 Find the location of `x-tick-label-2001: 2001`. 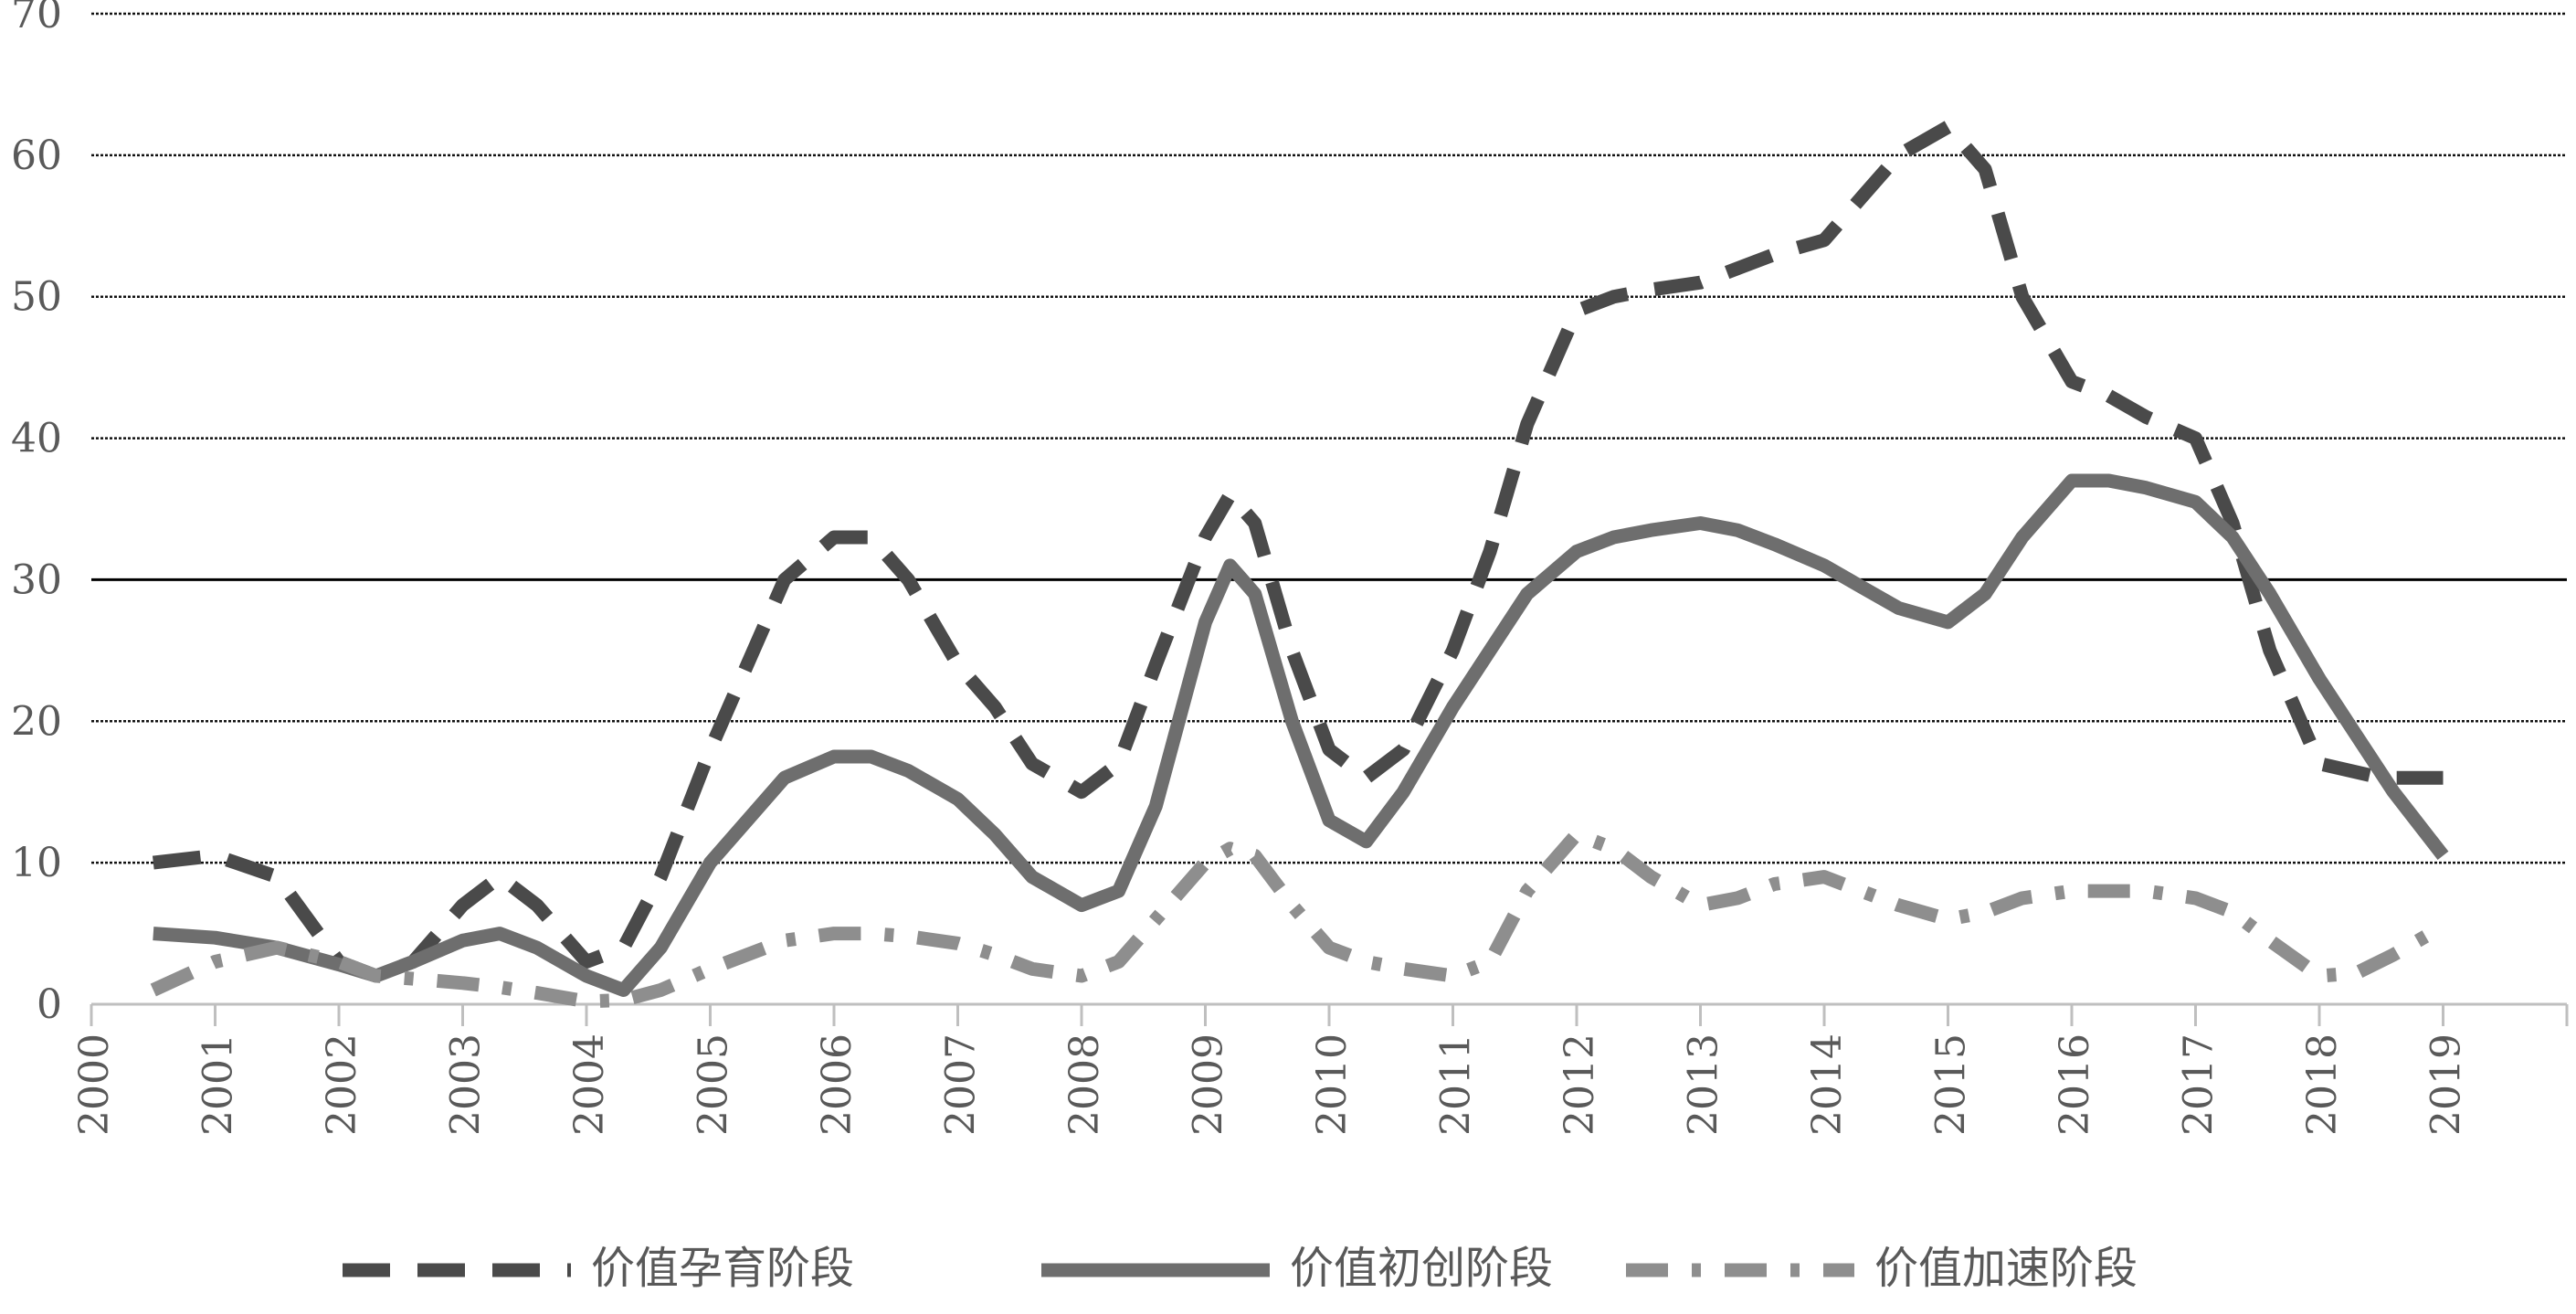

x-tick-label-2001: 2001 is located at coordinates (218, 1084).